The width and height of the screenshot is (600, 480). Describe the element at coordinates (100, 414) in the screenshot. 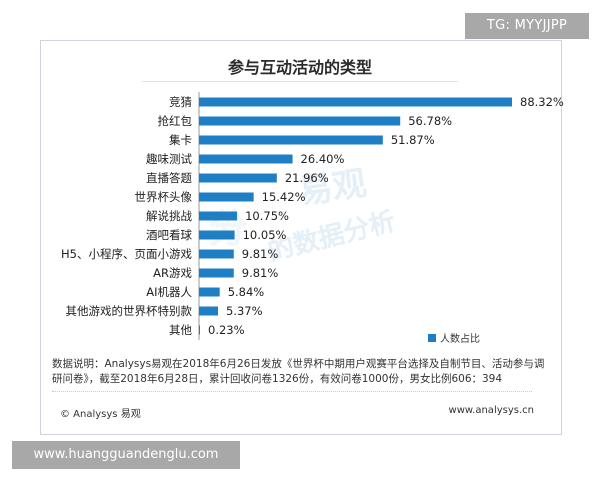

I see `footer-copyright: © Analysys 易观` at that location.